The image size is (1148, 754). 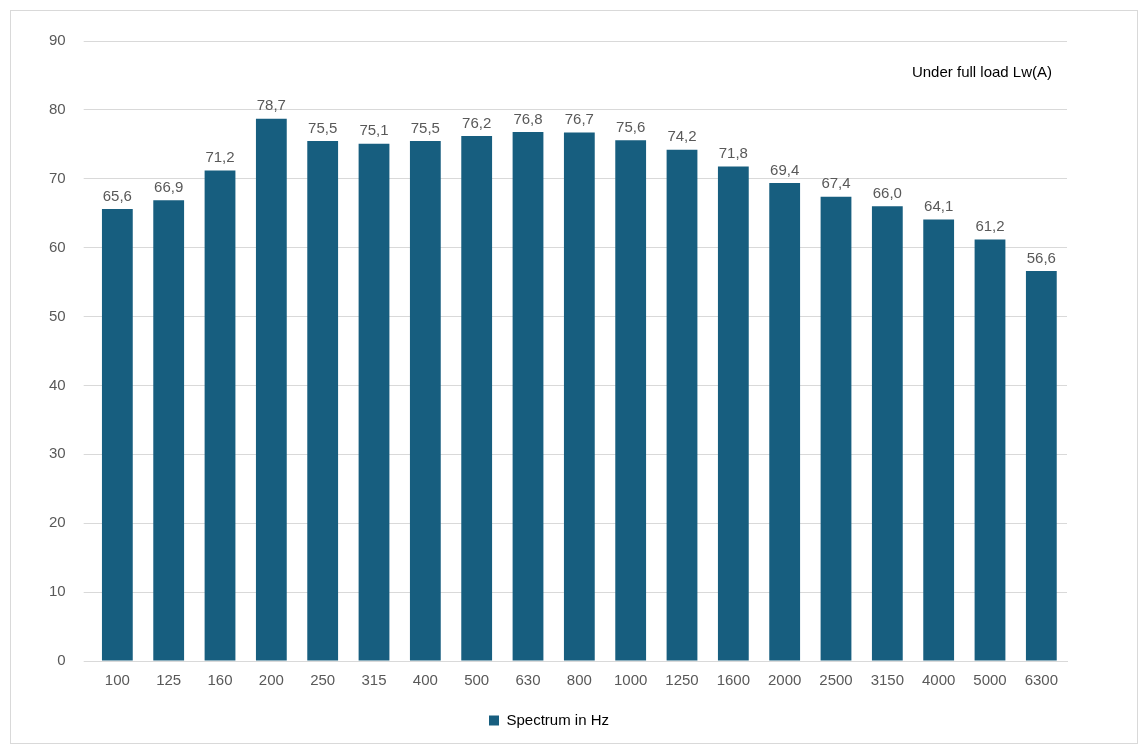 I want to click on x-tick-label: 400, so click(x=425, y=680).